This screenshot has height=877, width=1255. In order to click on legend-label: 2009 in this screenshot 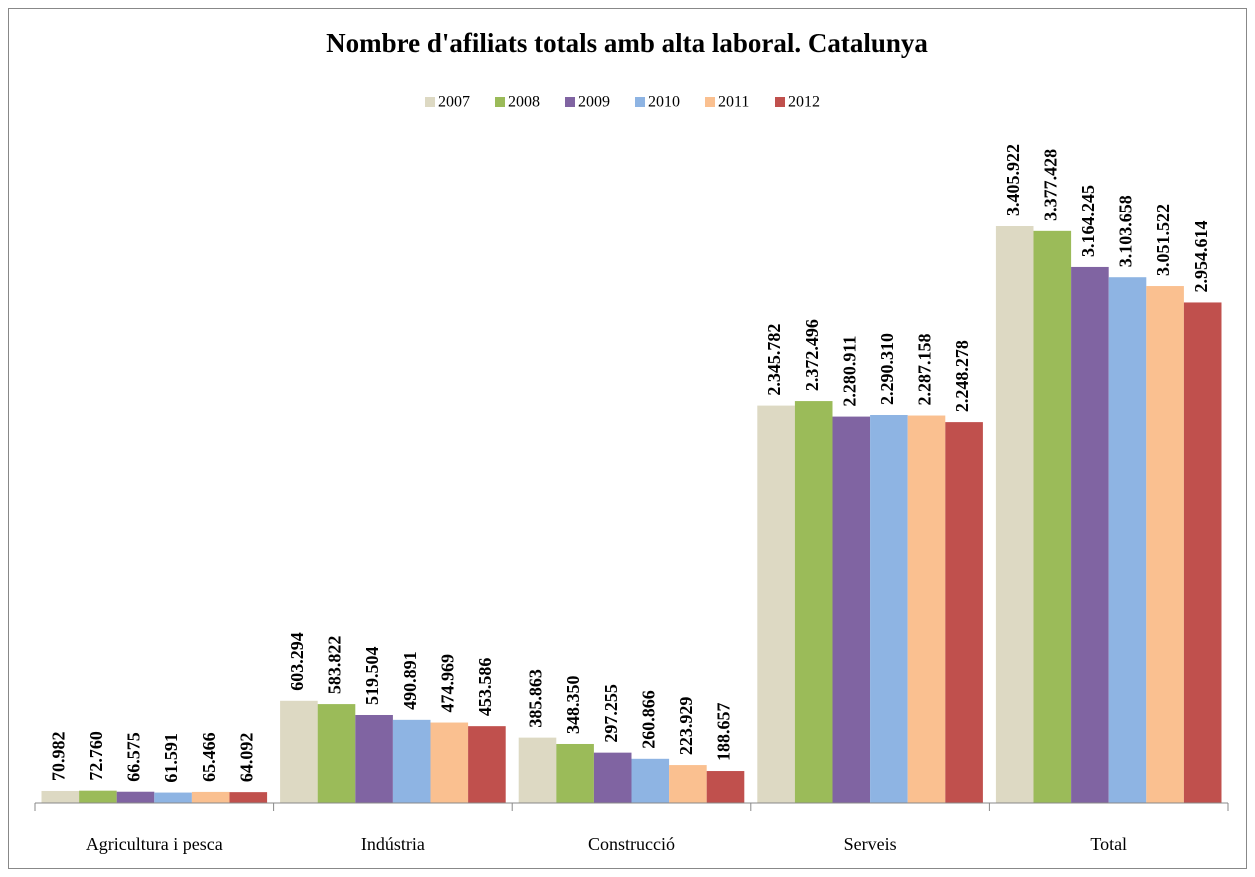, I will do `click(594, 102)`.